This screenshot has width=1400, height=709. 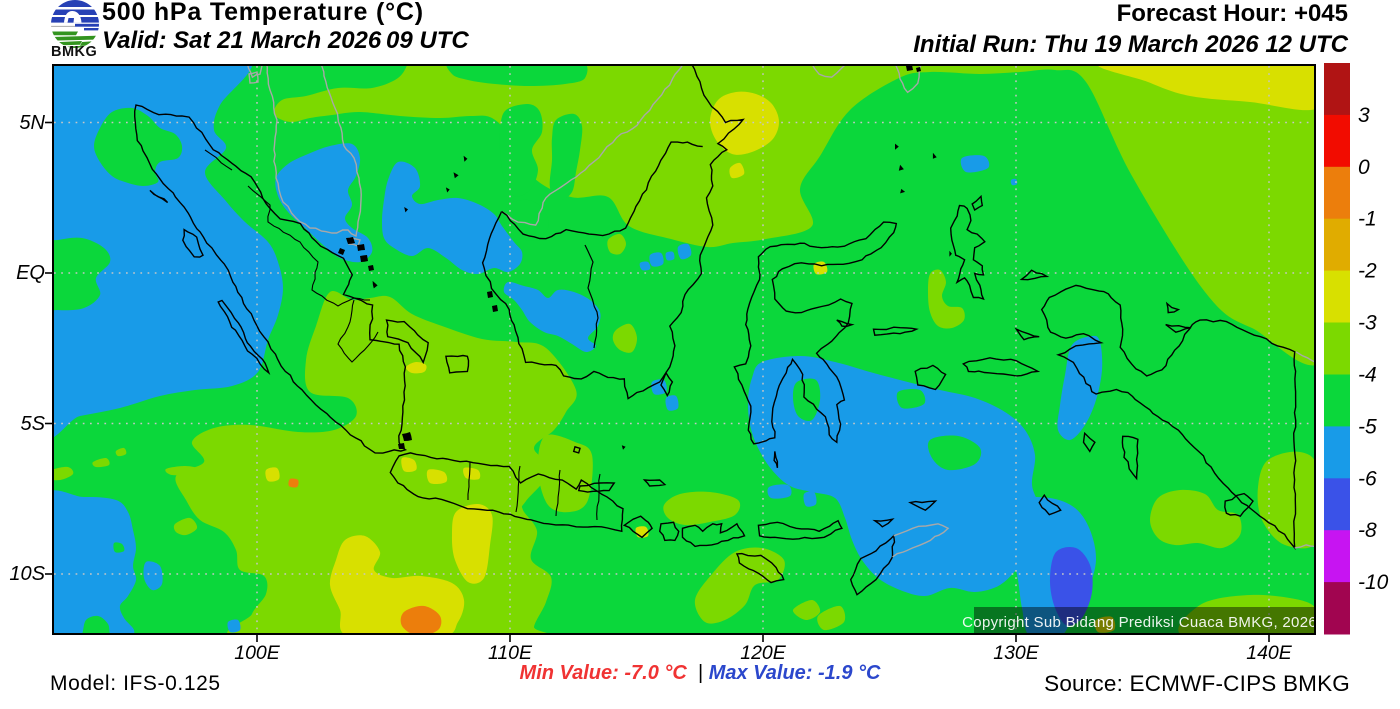 What do you see at coordinates (1367, 478) in the screenshot?
I see `svg-text: -6` at bounding box center [1367, 478].